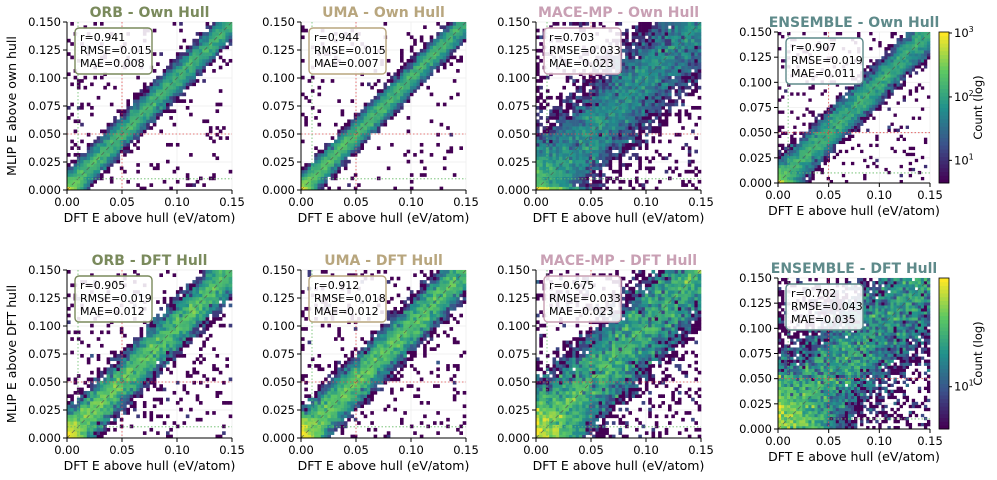  I want to click on y-tick-label: 0.125, so click(278, 50).